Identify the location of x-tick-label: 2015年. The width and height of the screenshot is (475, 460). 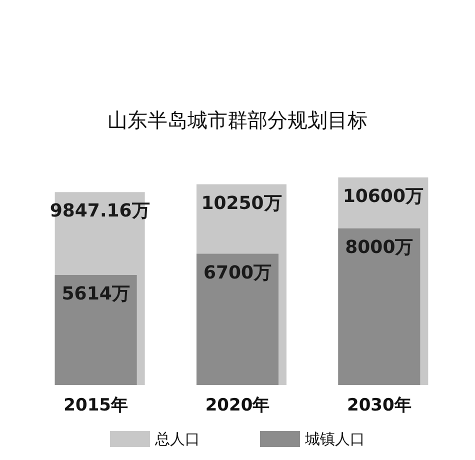
(96, 406).